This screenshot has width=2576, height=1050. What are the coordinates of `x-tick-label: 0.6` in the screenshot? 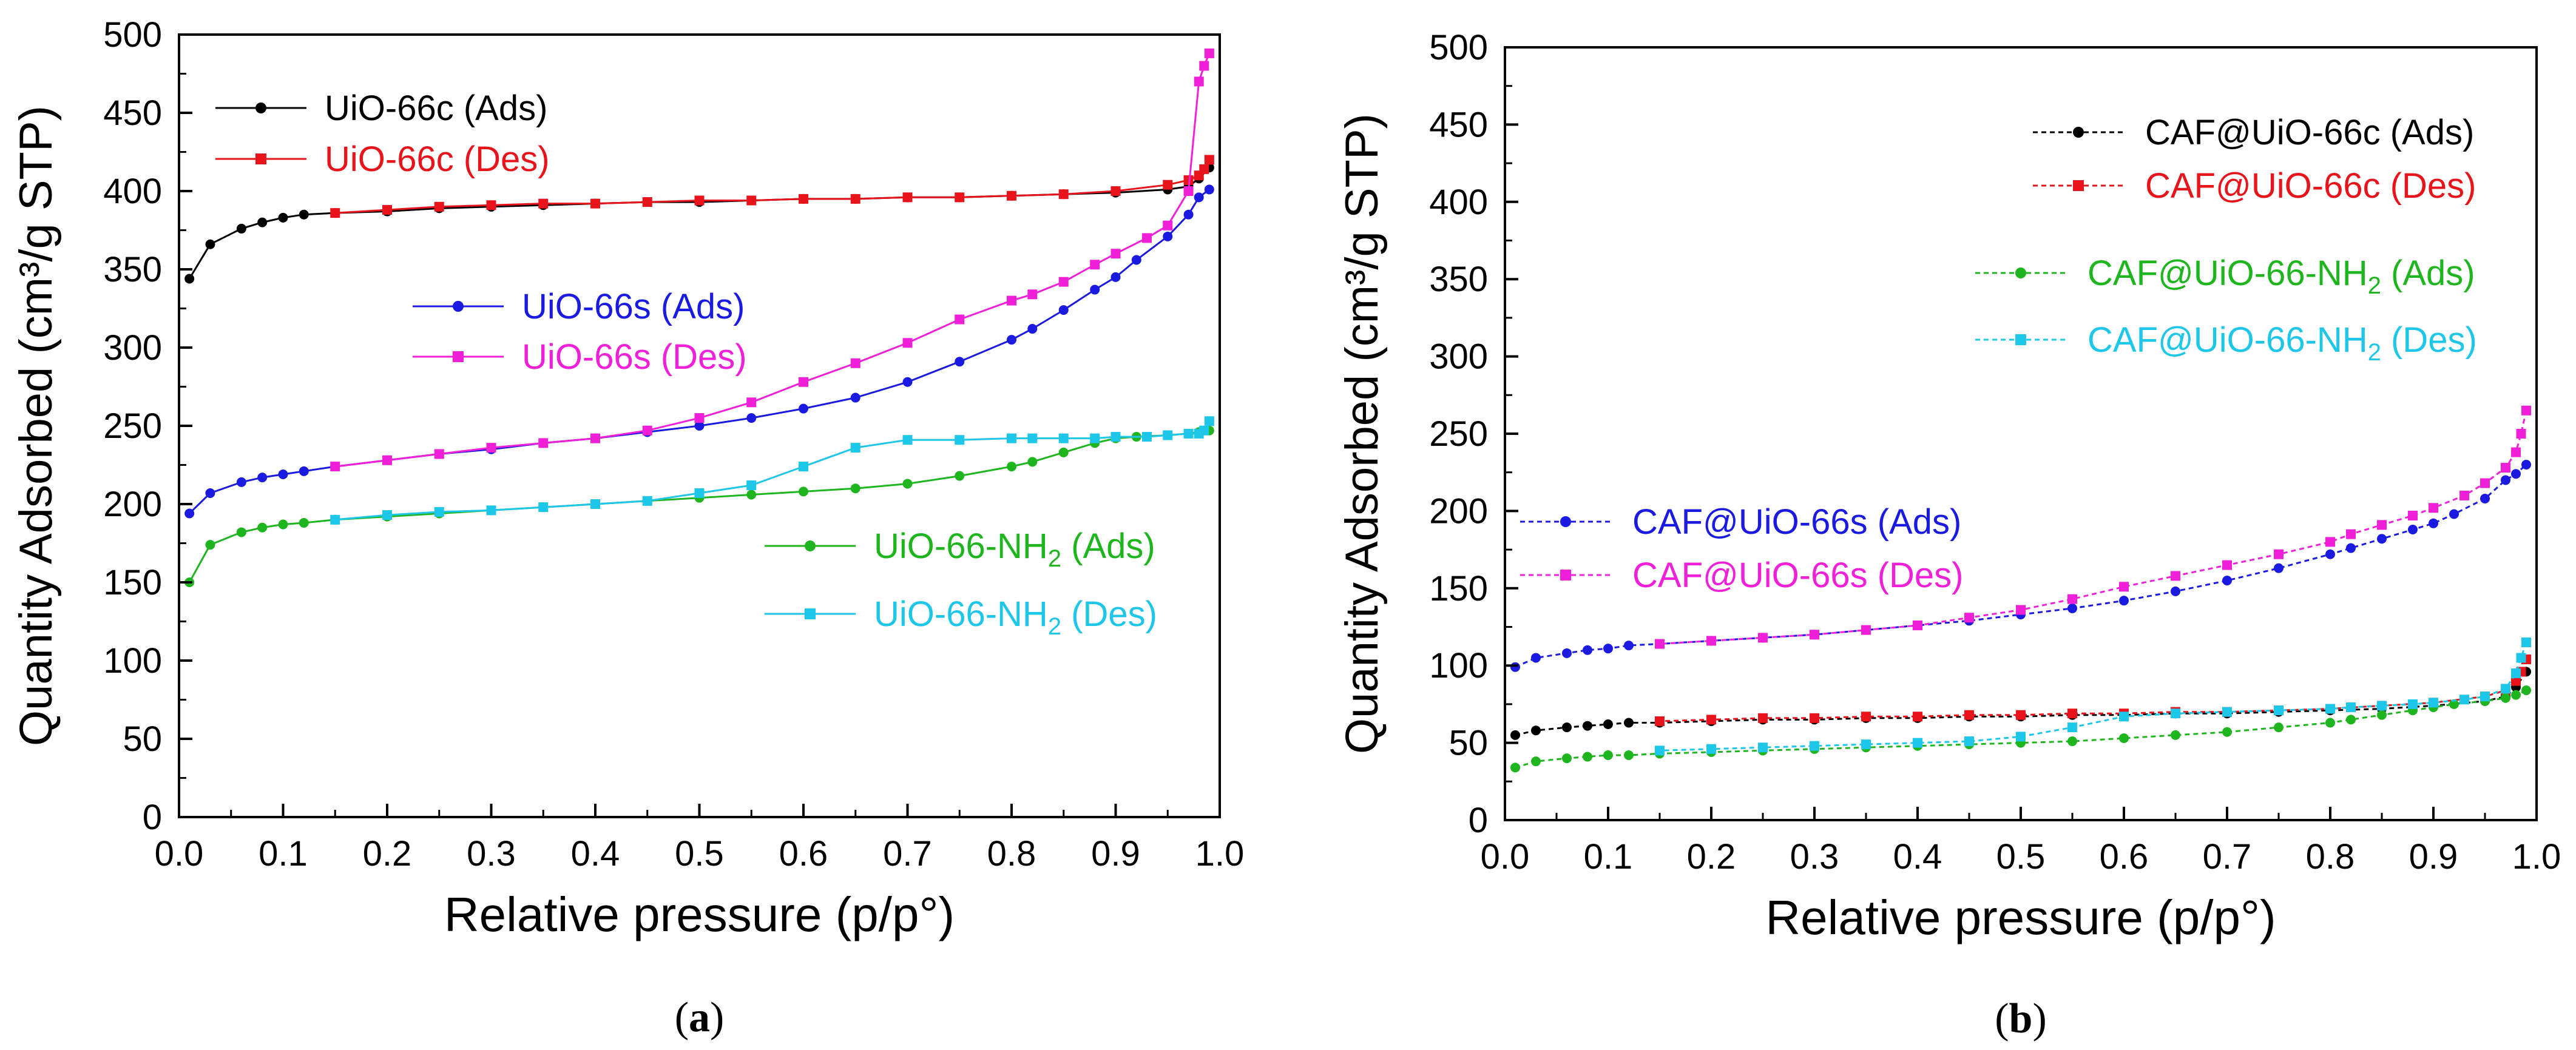 It's located at (803, 853).